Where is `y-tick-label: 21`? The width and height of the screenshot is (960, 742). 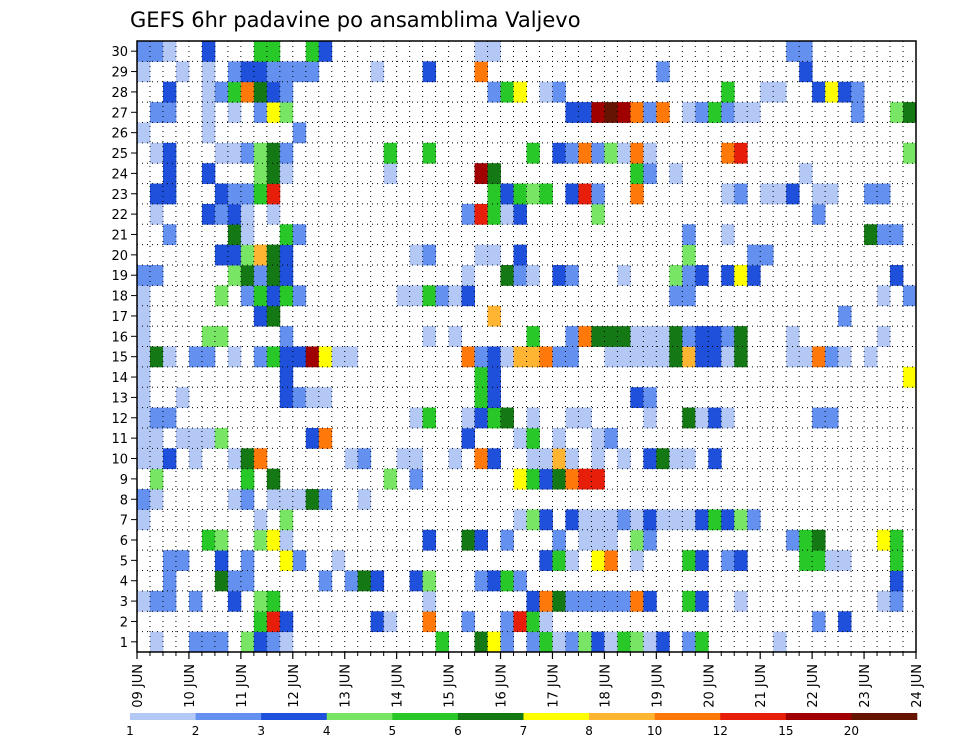
y-tick-label: 21 is located at coordinates (119, 235).